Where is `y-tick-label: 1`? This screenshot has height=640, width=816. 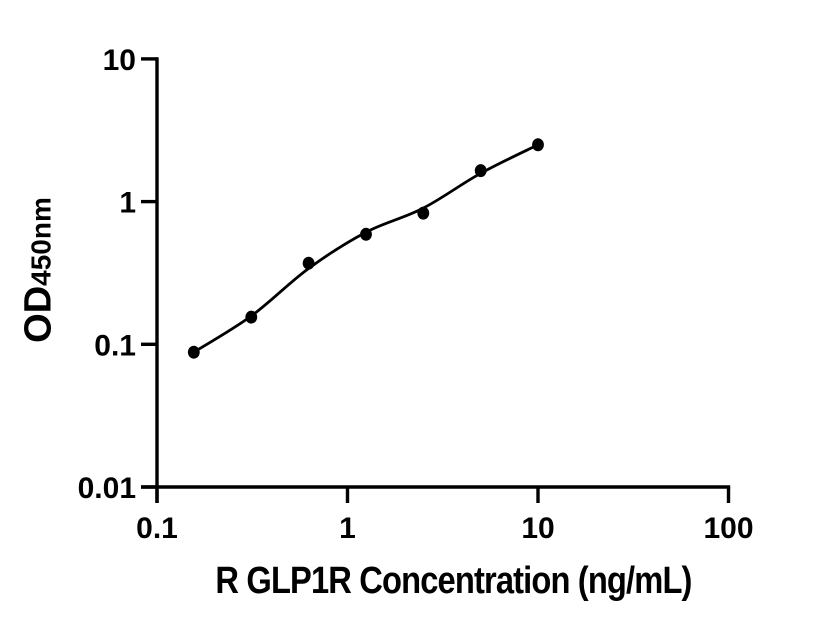 y-tick-label: 1 is located at coordinates (127, 203).